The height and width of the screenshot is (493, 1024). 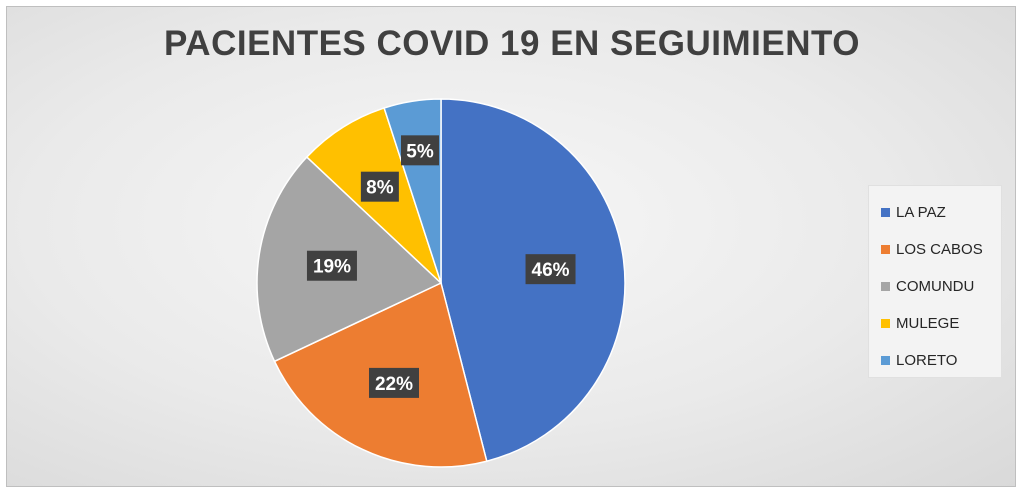 I want to click on data-label-comundu: 19%, so click(x=331, y=265).